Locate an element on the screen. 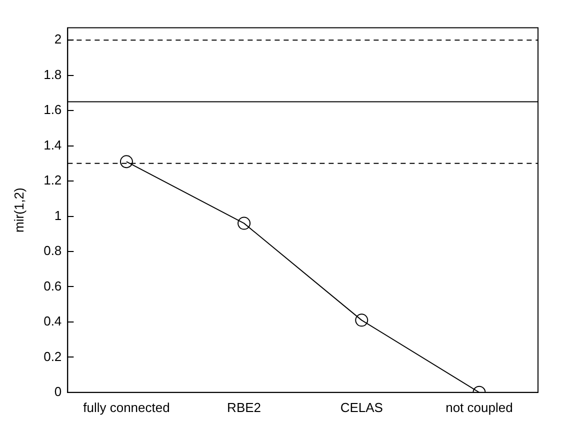 The image size is (566, 432). y-tick-label: 0.4 is located at coordinates (53, 321).